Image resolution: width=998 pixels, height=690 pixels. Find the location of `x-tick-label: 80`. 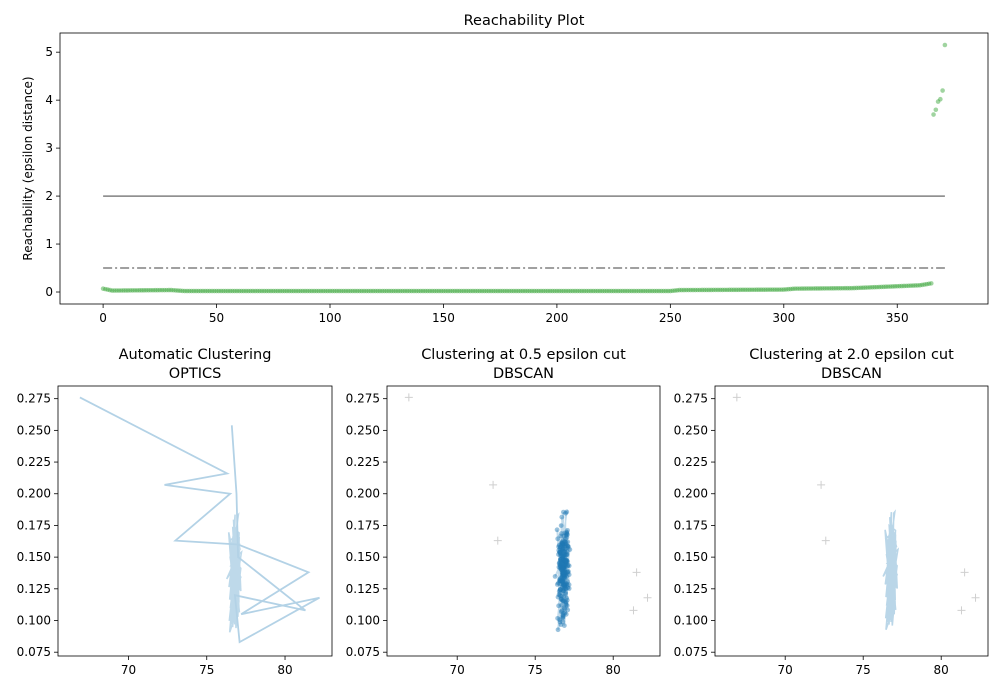

x-tick-label: 80 is located at coordinates (613, 670).